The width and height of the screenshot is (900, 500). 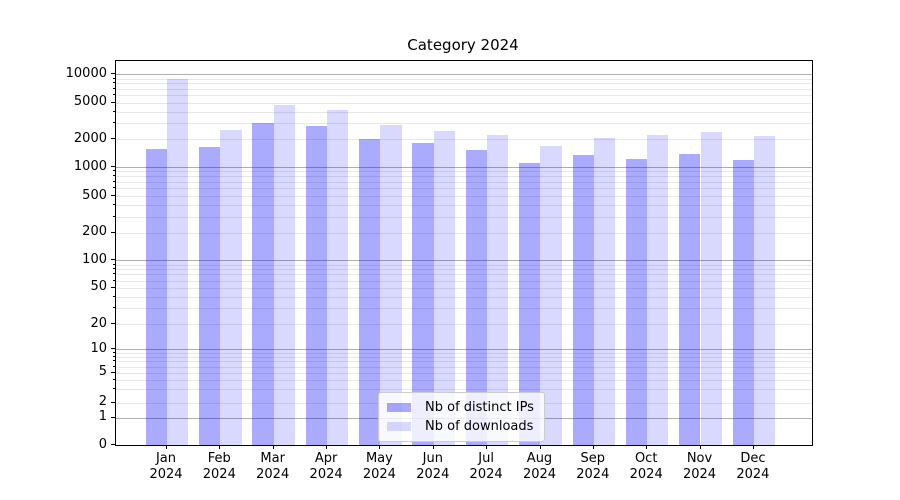 I want to click on bar-distinct-ips-jan, so click(x=156, y=297).